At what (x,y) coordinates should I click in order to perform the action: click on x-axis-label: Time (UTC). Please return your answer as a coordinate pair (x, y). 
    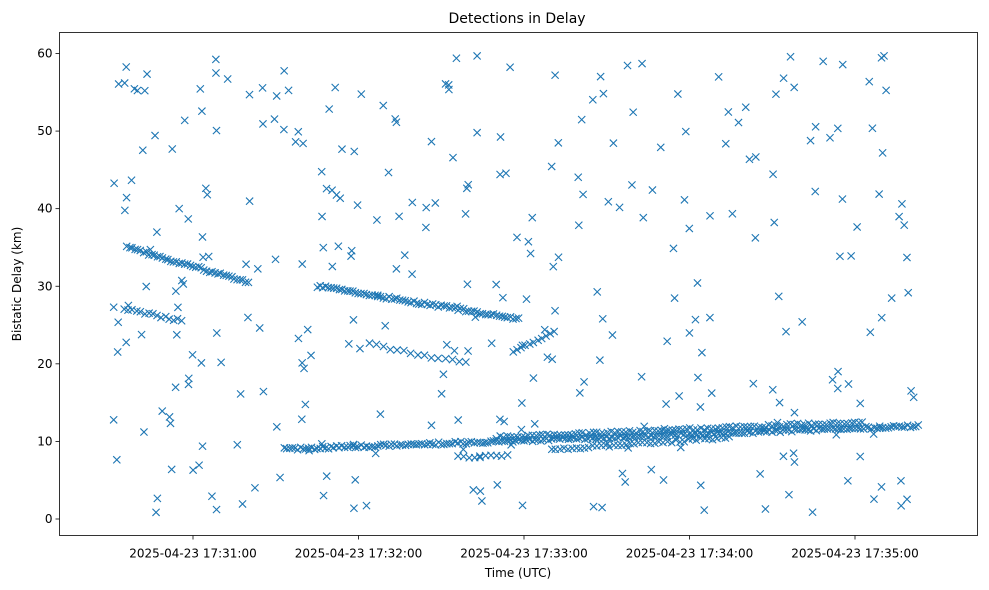
    Looking at the image, I should click on (517, 573).